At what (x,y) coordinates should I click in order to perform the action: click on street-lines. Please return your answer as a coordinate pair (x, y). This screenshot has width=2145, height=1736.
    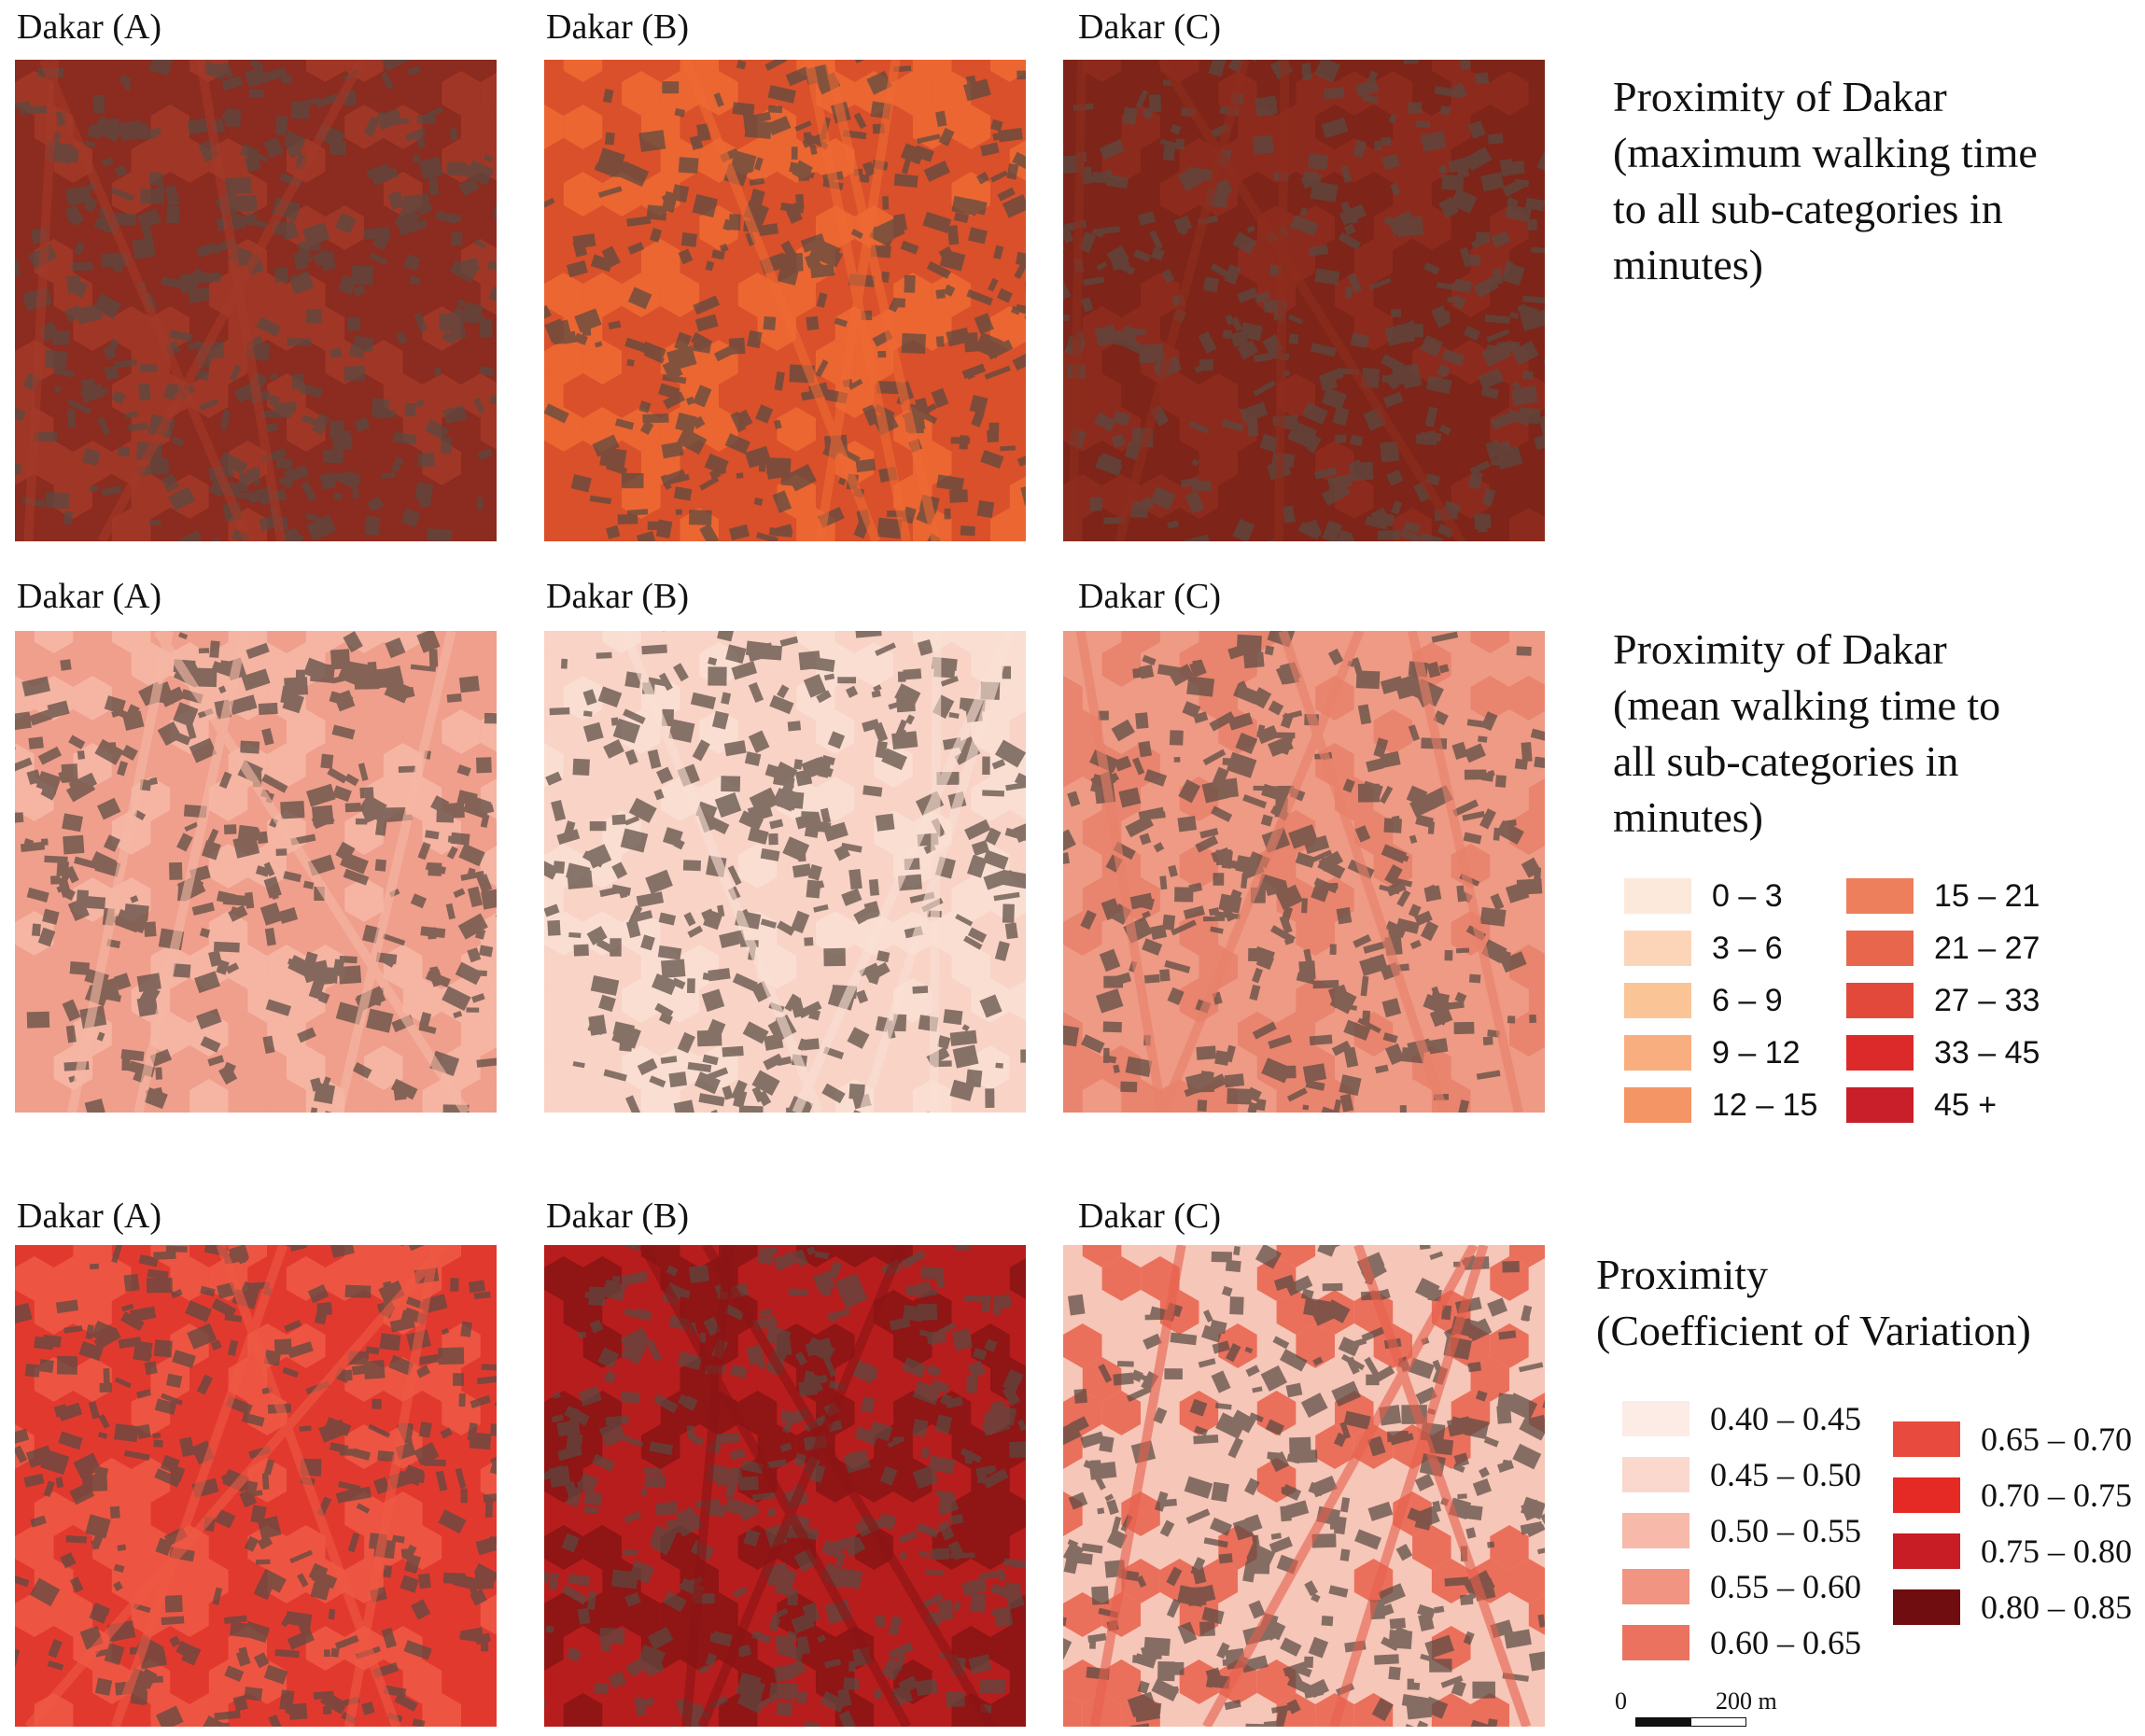
    Looking at the image, I should click on (195, 300).